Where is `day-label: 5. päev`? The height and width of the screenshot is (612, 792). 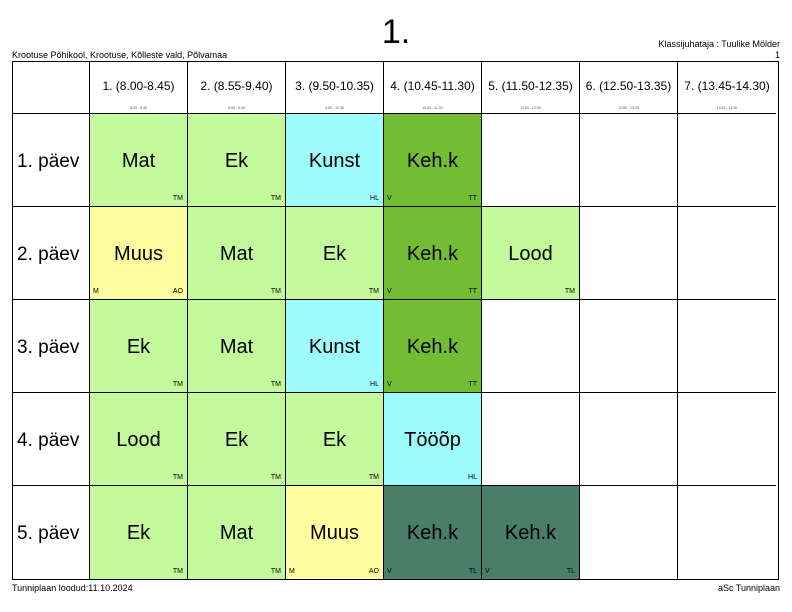
day-label: 5. päev is located at coordinates (48, 533).